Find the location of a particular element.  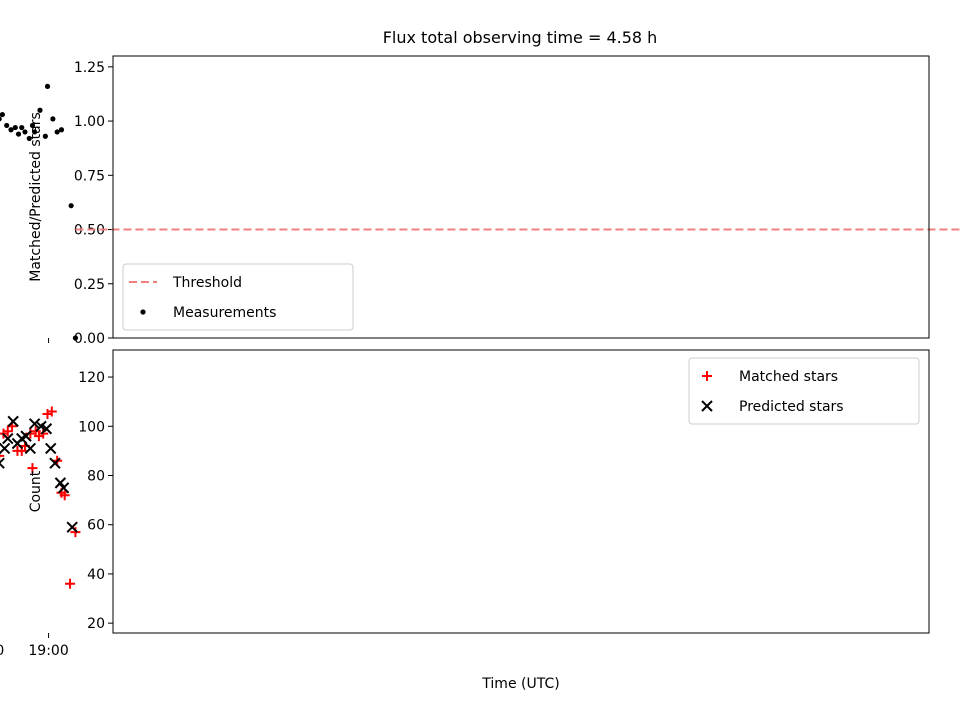

legend-label: Predicted stars is located at coordinates (791, 407).